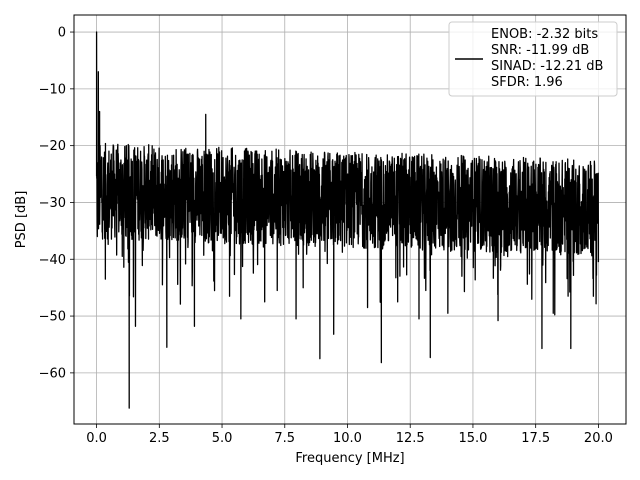 The width and height of the screenshot is (640, 480). What do you see at coordinates (96, 438) in the screenshot?
I see `x-tick-label: 0.0` at bounding box center [96, 438].